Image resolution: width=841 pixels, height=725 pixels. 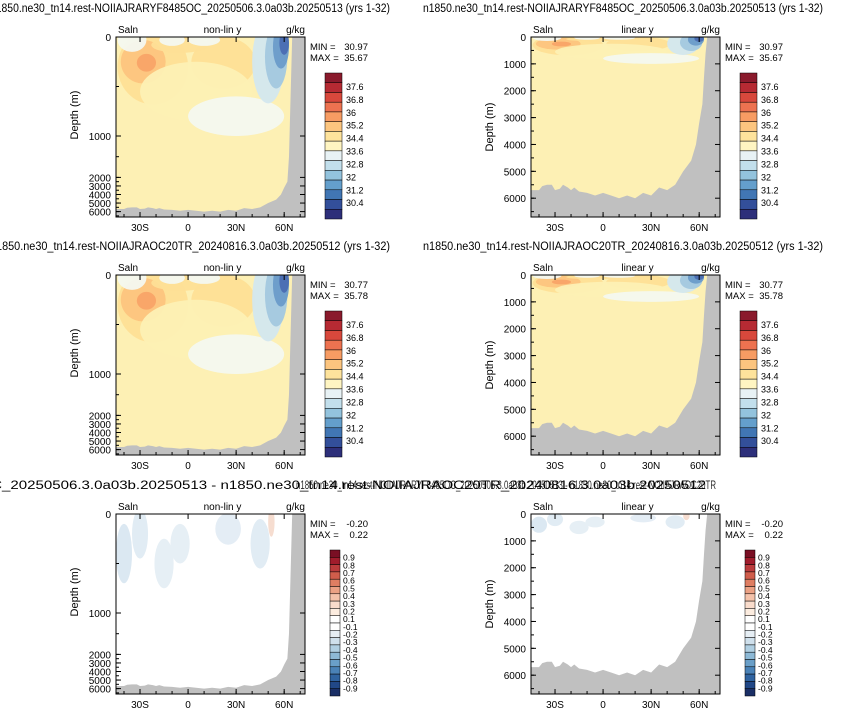 I want to click on colorbar-label: 36.8, so click(x=355, y=100).